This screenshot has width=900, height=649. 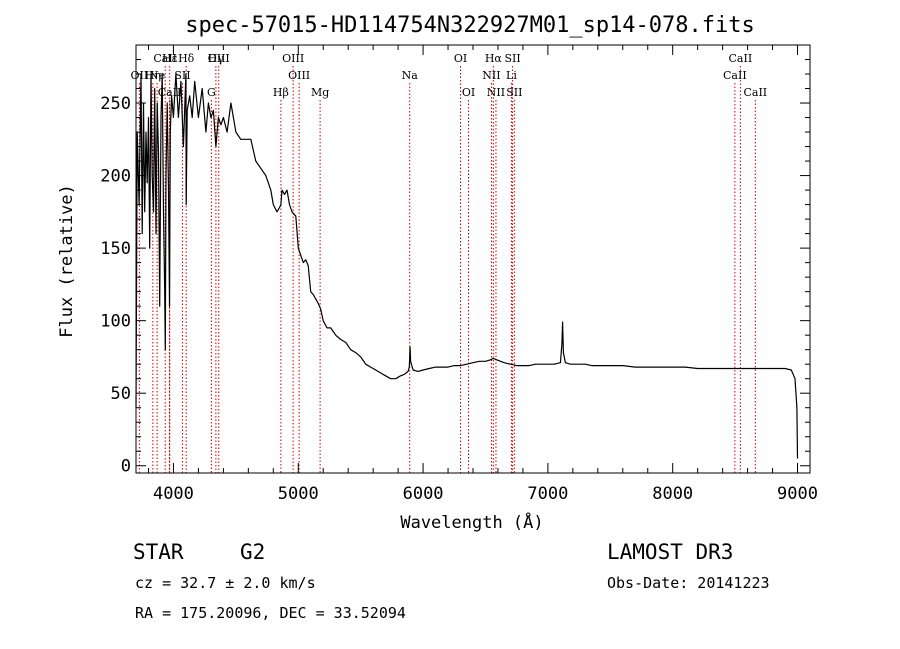 What do you see at coordinates (672, 494) in the screenshot?
I see `x-tick-label: 8000` at bounding box center [672, 494].